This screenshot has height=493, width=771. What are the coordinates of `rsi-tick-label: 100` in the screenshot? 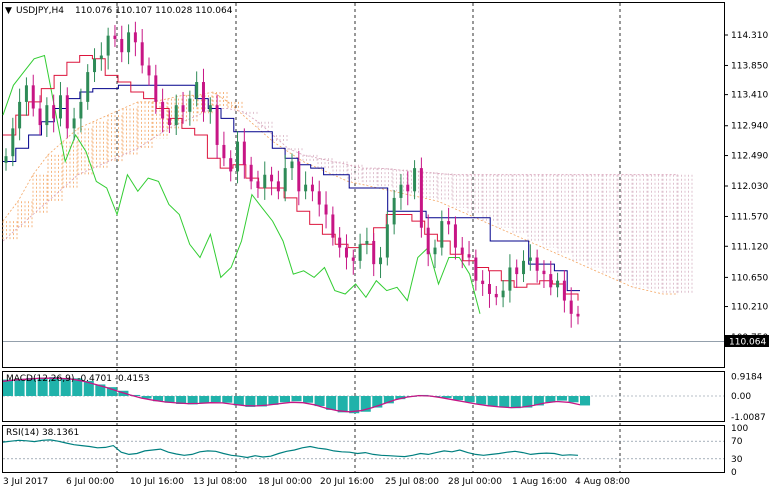 It's located at (739, 429).